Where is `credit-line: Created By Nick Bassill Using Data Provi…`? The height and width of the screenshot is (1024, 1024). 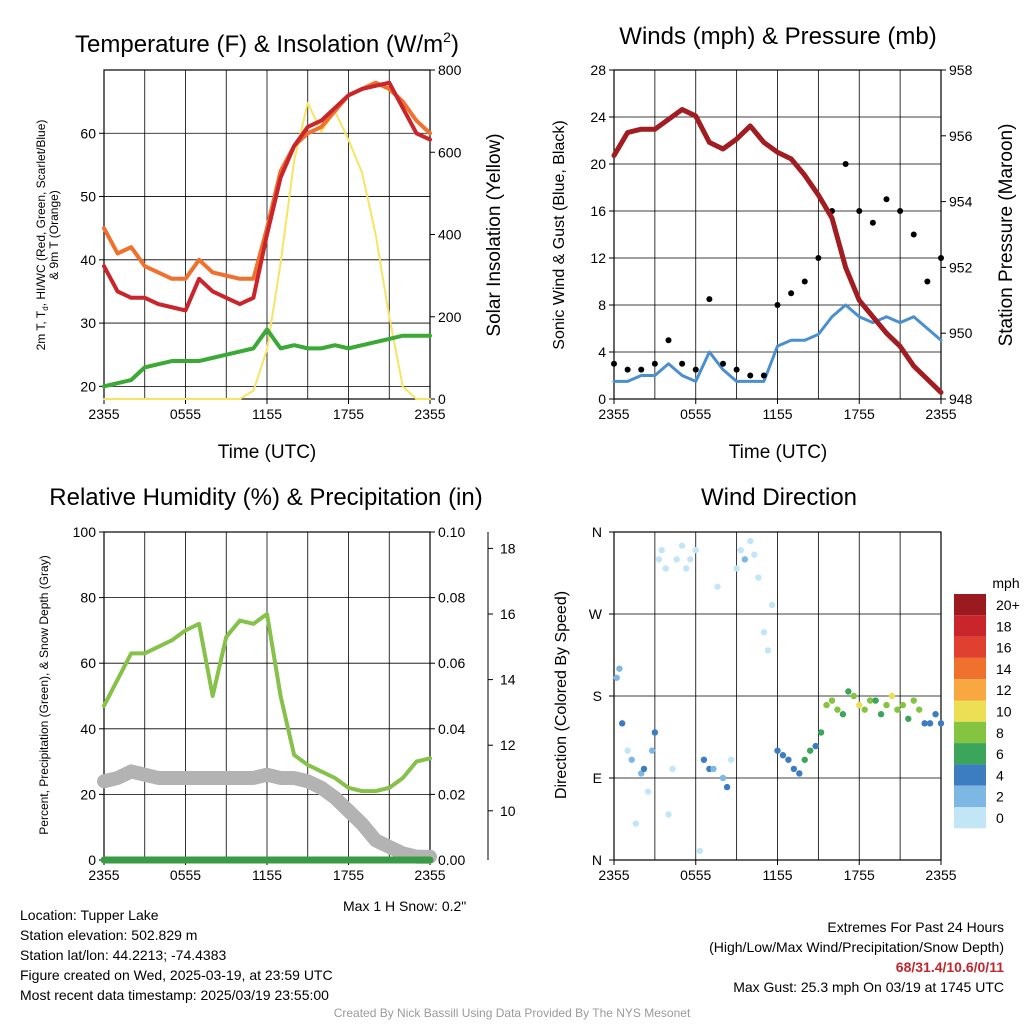
credit-line: Created By Nick Bassill Using Data Provi… is located at coordinates (512, 1013).